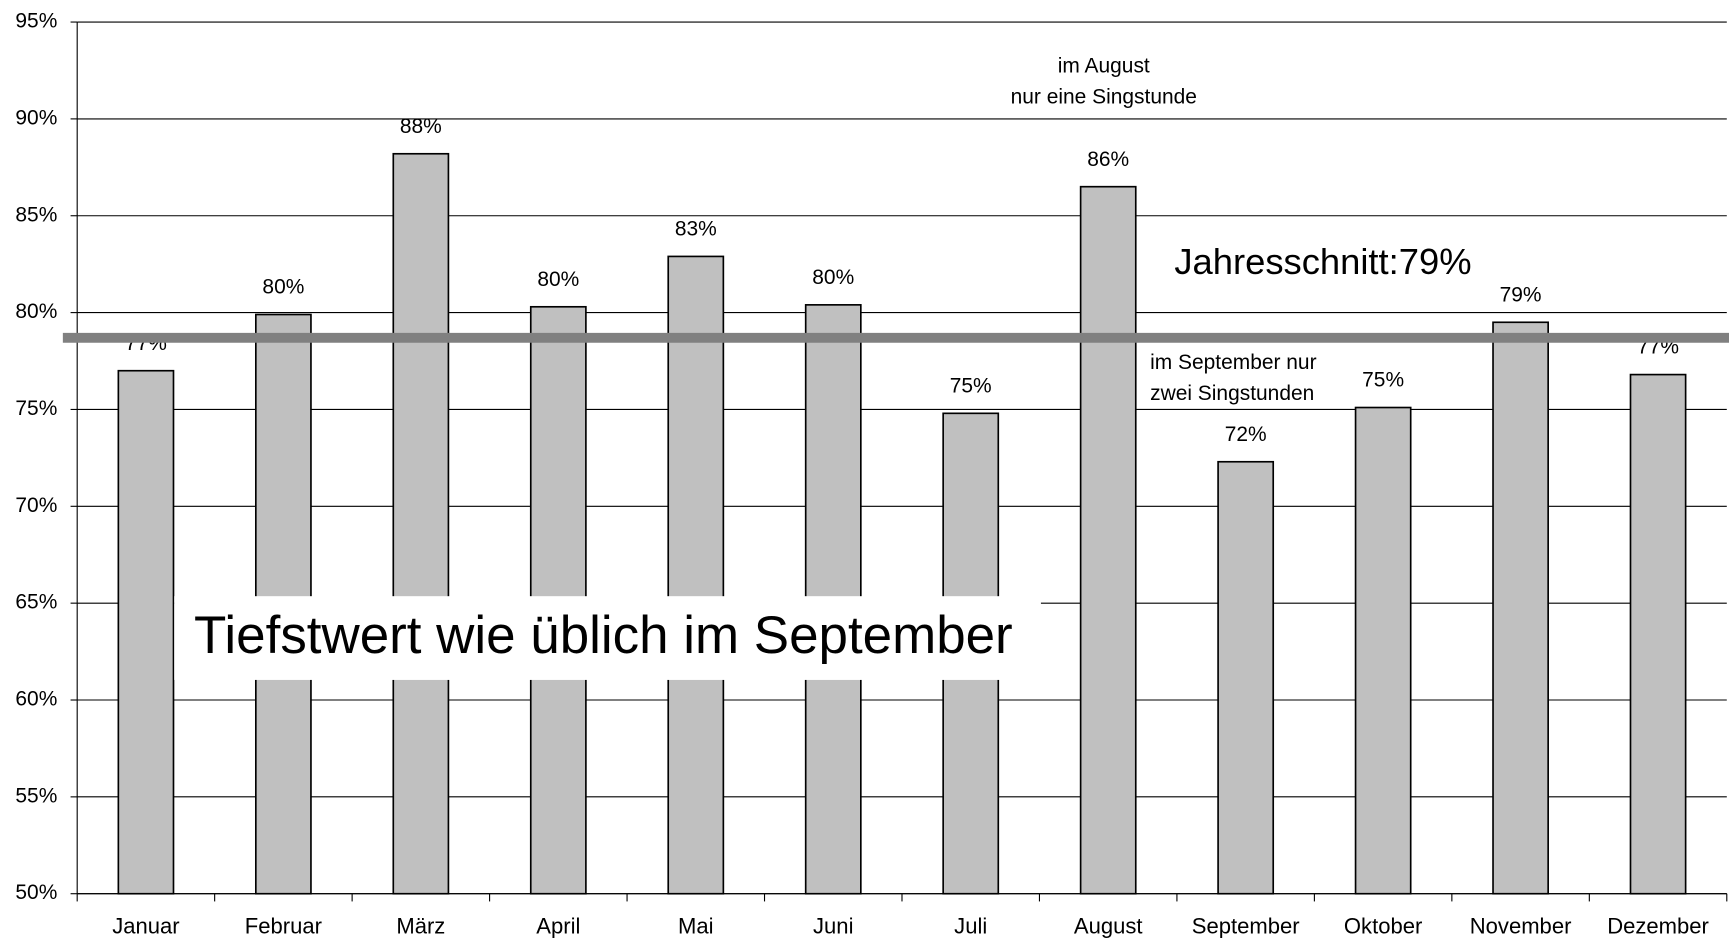 Image resolution: width=1729 pixels, height=940 pixels. Describe the element at coordinates (1108, 926) in the screenshot. I see `x-tick-label: August` at that location.